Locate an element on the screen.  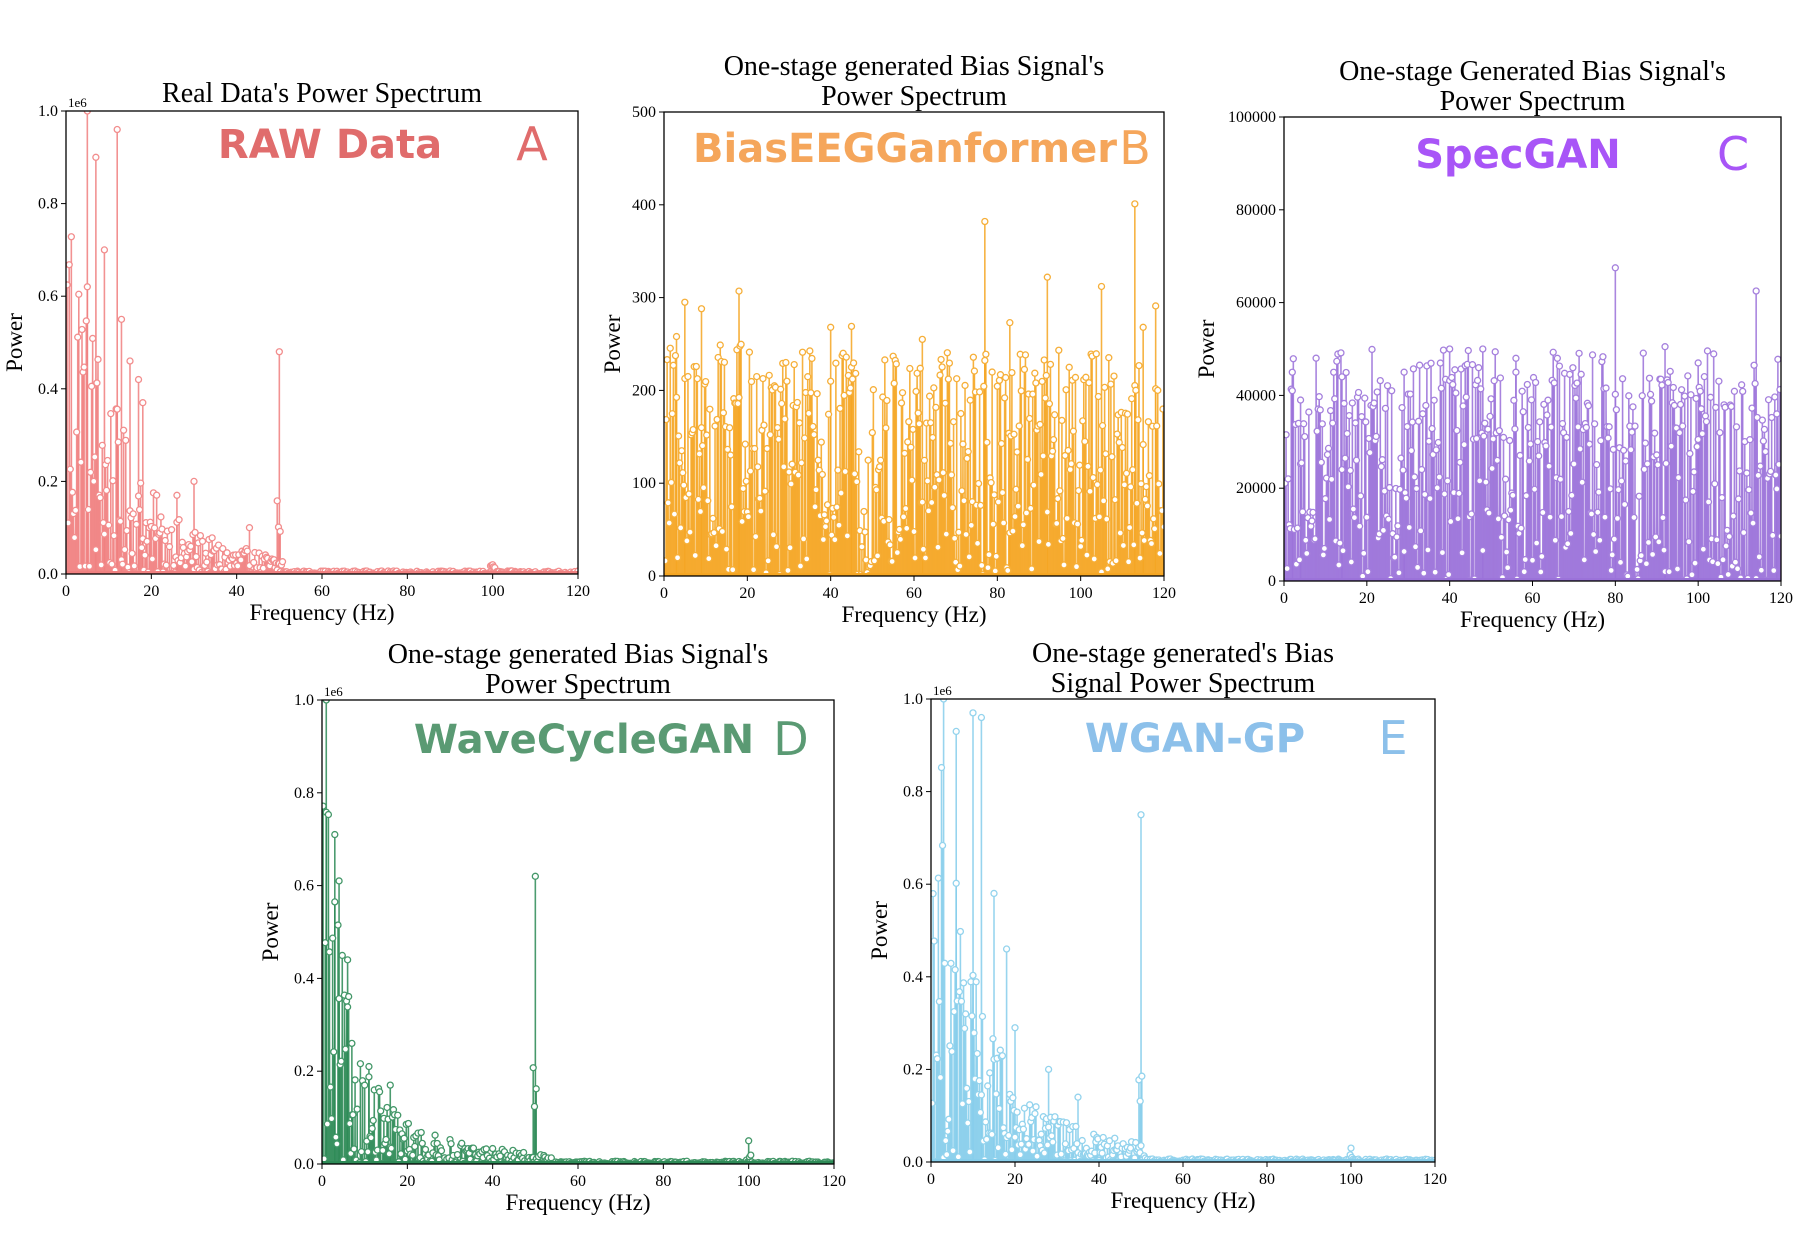
y-tick-label: 40000 is located at coordinates (1256, 395).